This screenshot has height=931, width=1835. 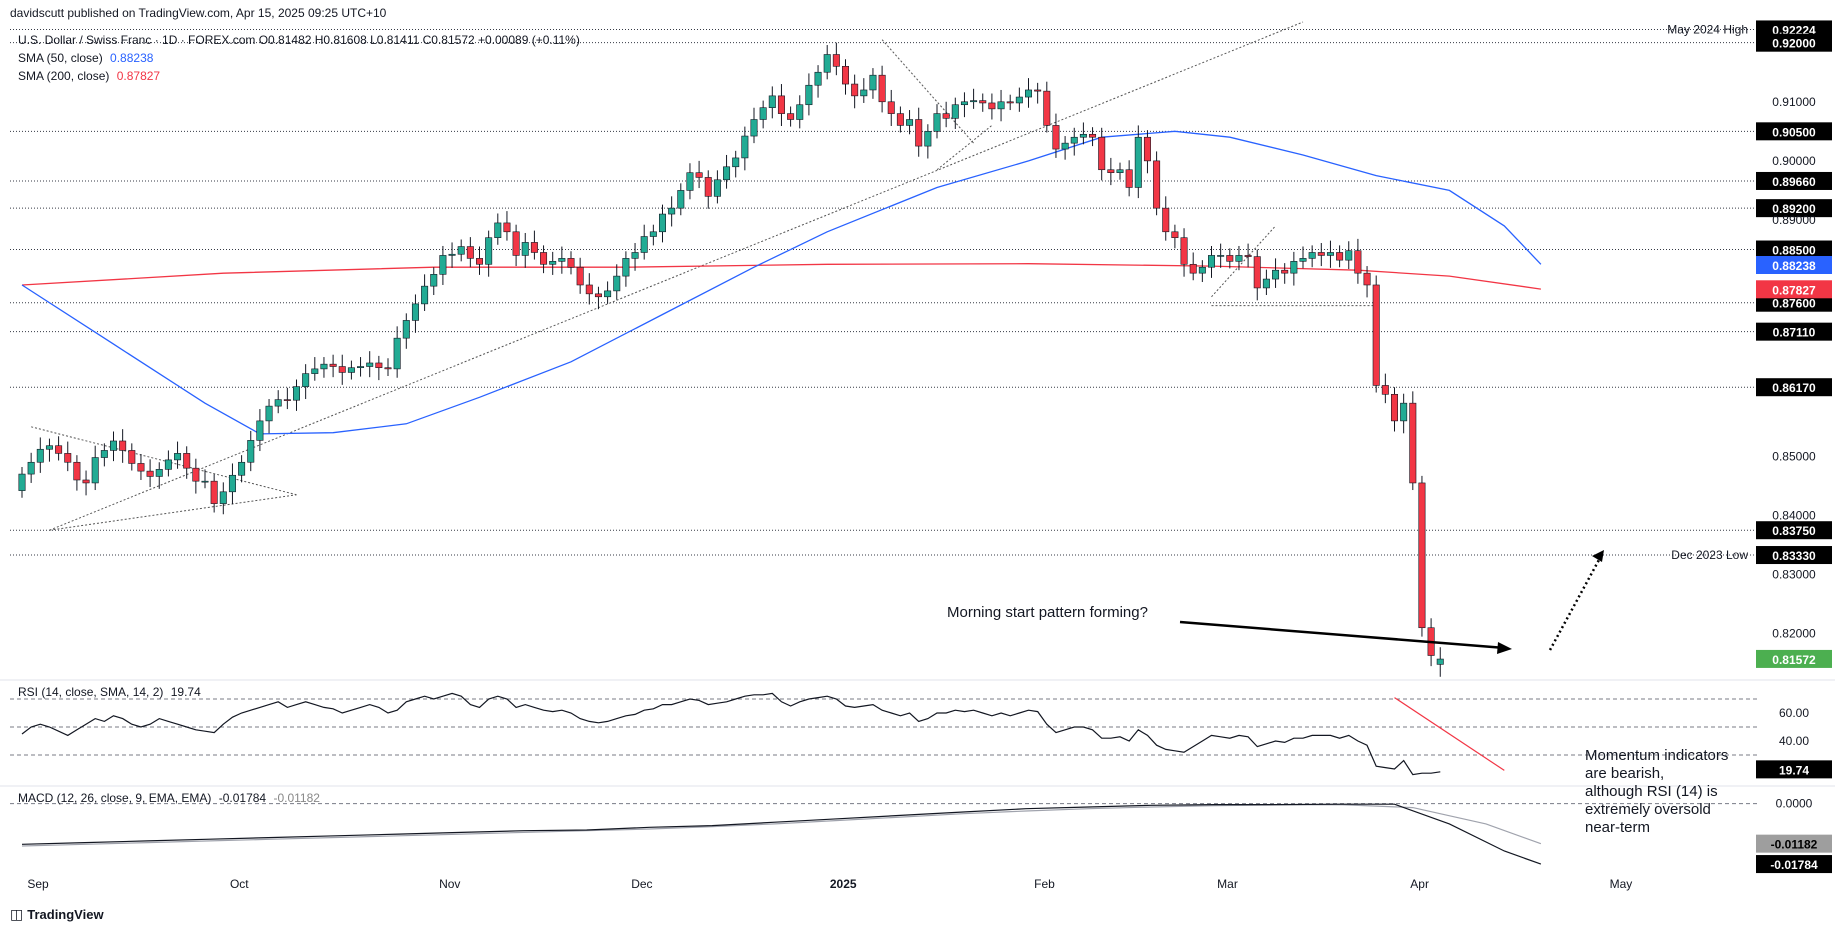 What do you see at coordinates (1449, 734) in the screenshot?
I see `rsi-trend-line` at bounding box center [1449, 734].